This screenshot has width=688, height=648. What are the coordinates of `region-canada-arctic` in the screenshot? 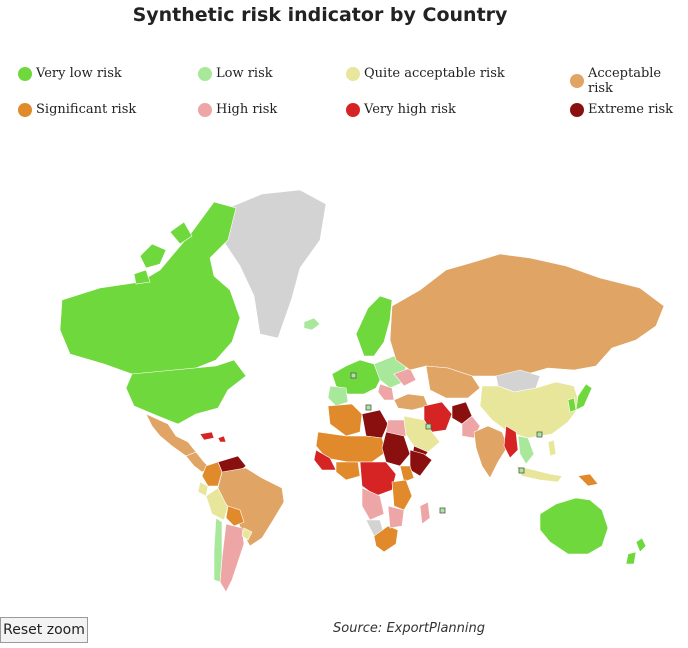 It's located at (163, 253).